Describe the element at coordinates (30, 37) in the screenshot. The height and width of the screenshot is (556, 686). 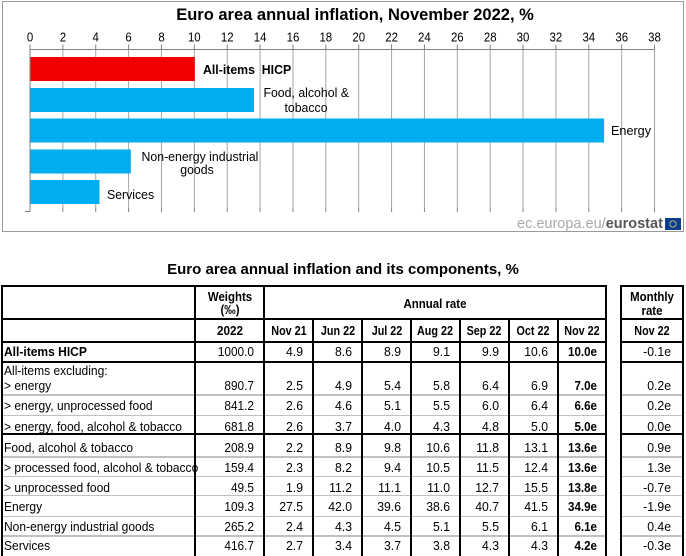
I see `svg-text: 0` at that location.